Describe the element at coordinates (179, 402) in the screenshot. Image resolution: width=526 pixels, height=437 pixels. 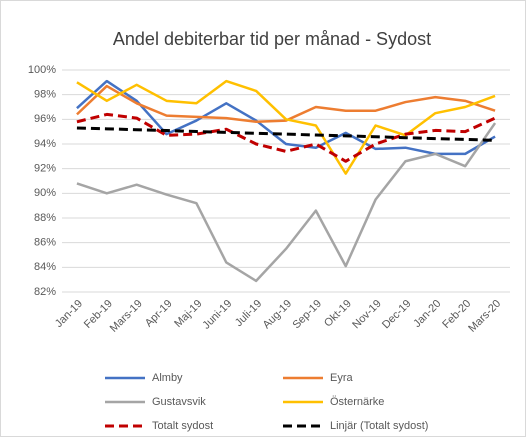
I see `legend-label: Gustavsvik` at that location.